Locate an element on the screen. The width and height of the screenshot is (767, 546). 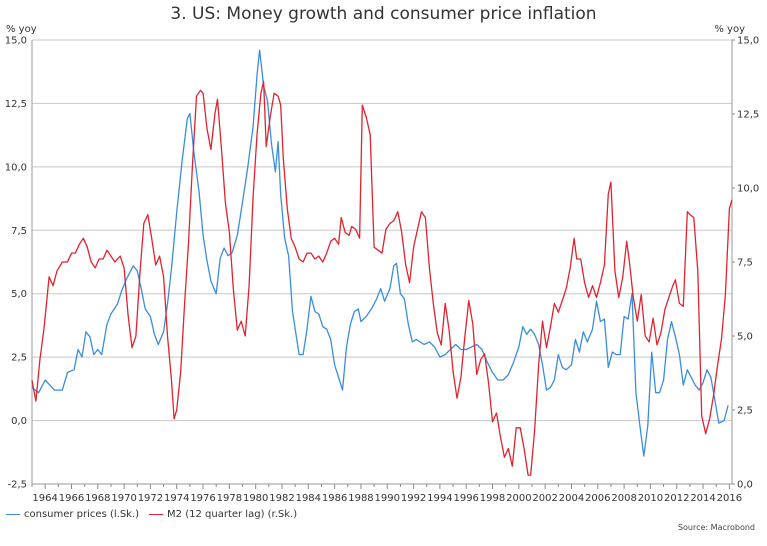
right-axis-unit: % yoy is located at coordinates (729, 29).